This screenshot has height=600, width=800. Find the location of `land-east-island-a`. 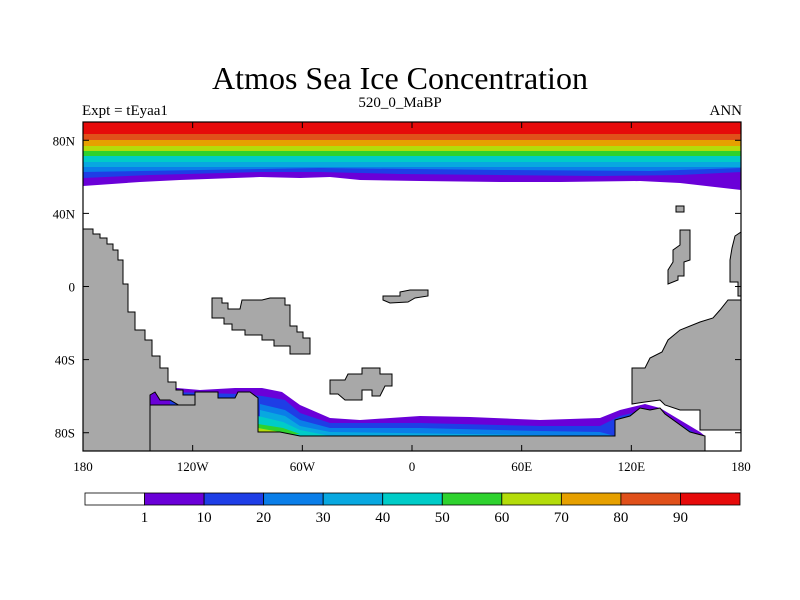

land-east-island-a is located at coordinates (679, 257).